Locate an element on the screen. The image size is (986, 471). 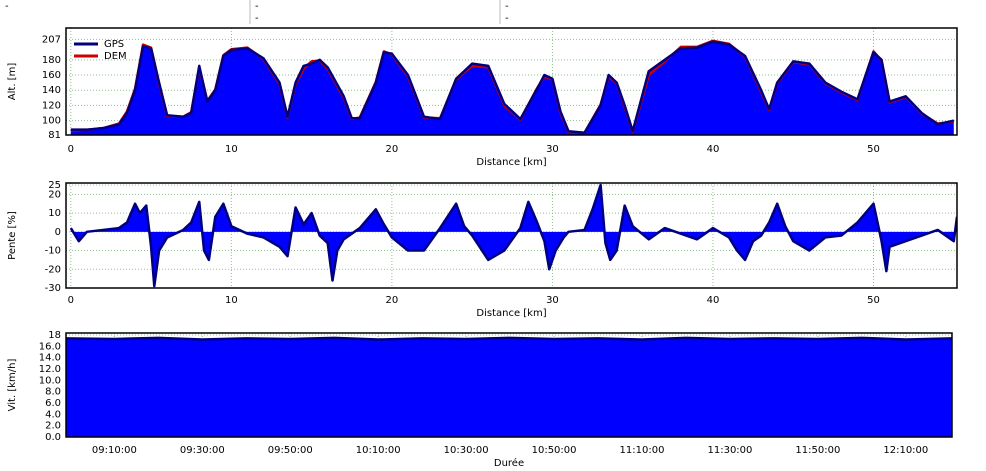
y-tick-label: 180 is located at coordinates (51, 60).